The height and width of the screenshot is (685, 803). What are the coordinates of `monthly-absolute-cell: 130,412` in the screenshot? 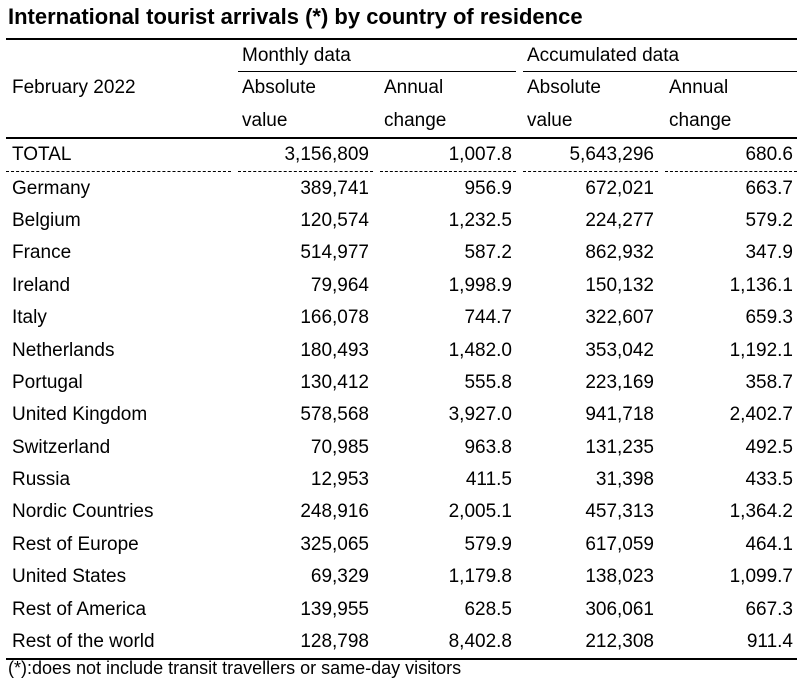 It's located at (334, 382).